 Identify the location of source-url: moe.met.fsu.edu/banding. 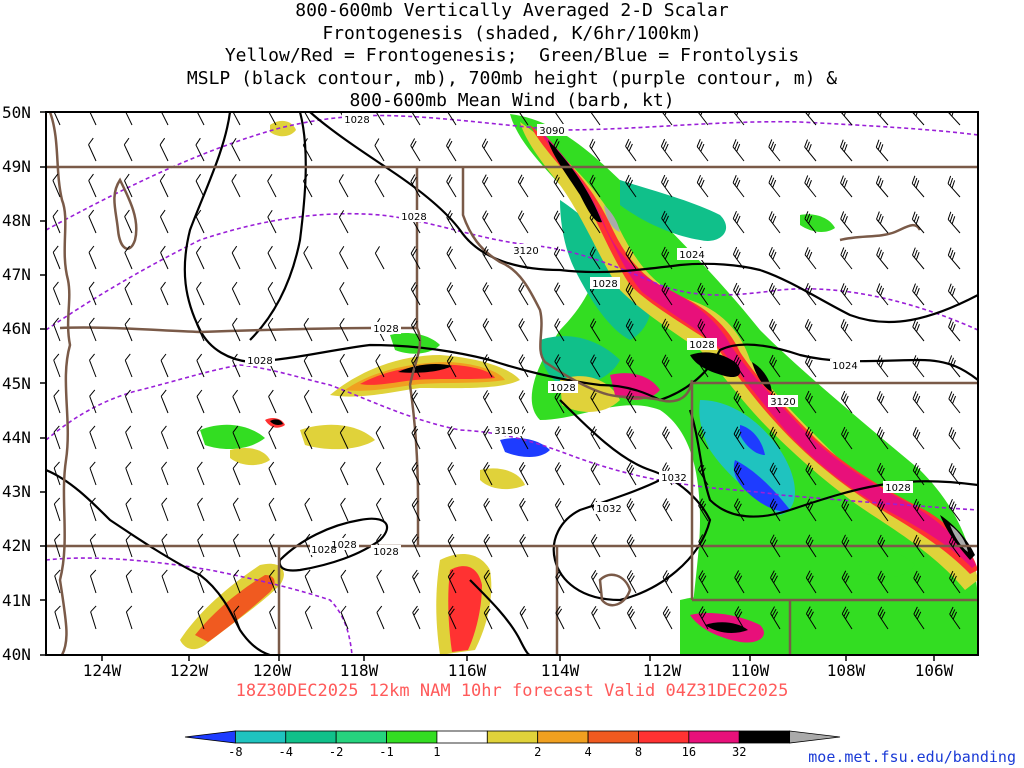
(912, 757).